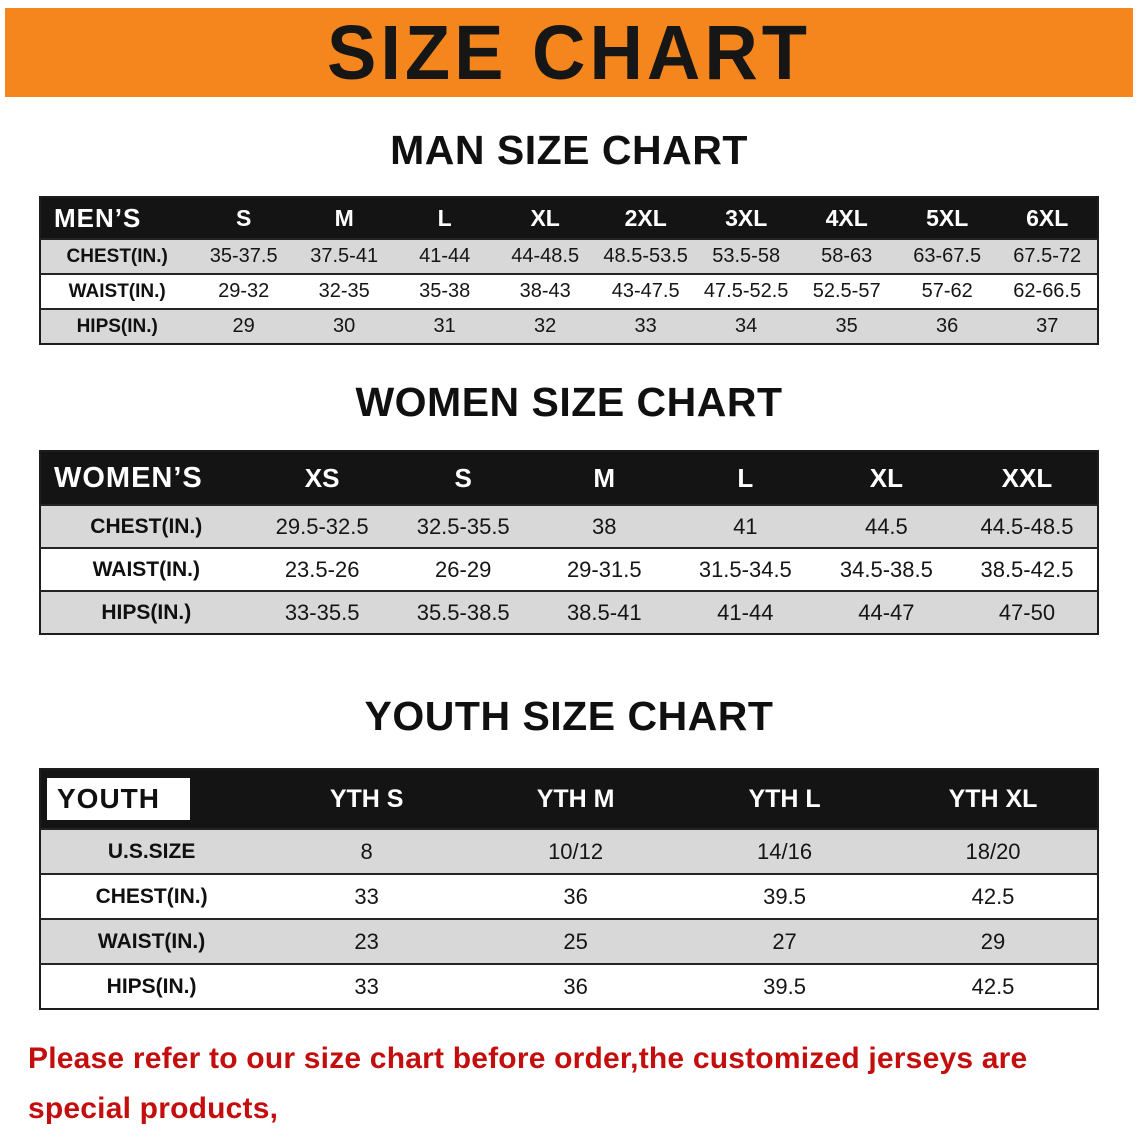 The width and height of the screenshot is (1138, 1132). What do you see at coordinates (322, 478) in the screenshot?
I see `column-header-cell: XS` at bounding box center [322, 478].